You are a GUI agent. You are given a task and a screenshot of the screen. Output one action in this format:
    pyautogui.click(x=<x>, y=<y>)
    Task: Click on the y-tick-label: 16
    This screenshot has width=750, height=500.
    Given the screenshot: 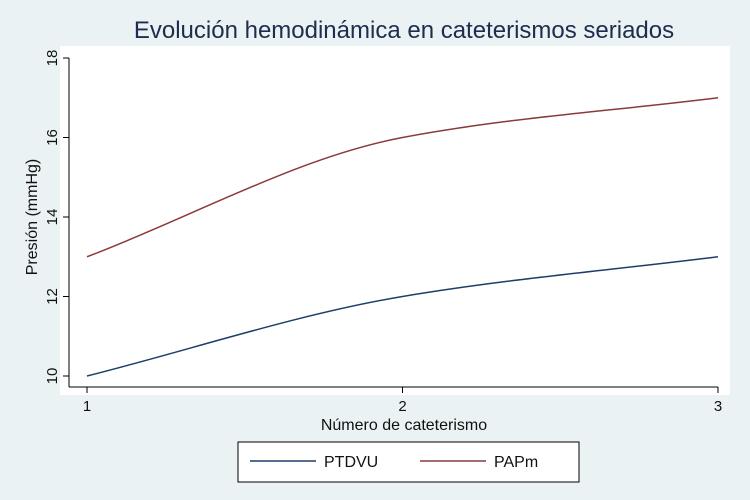 What is the action you would take?
    pyautogui.click(x=52, y=137)
    